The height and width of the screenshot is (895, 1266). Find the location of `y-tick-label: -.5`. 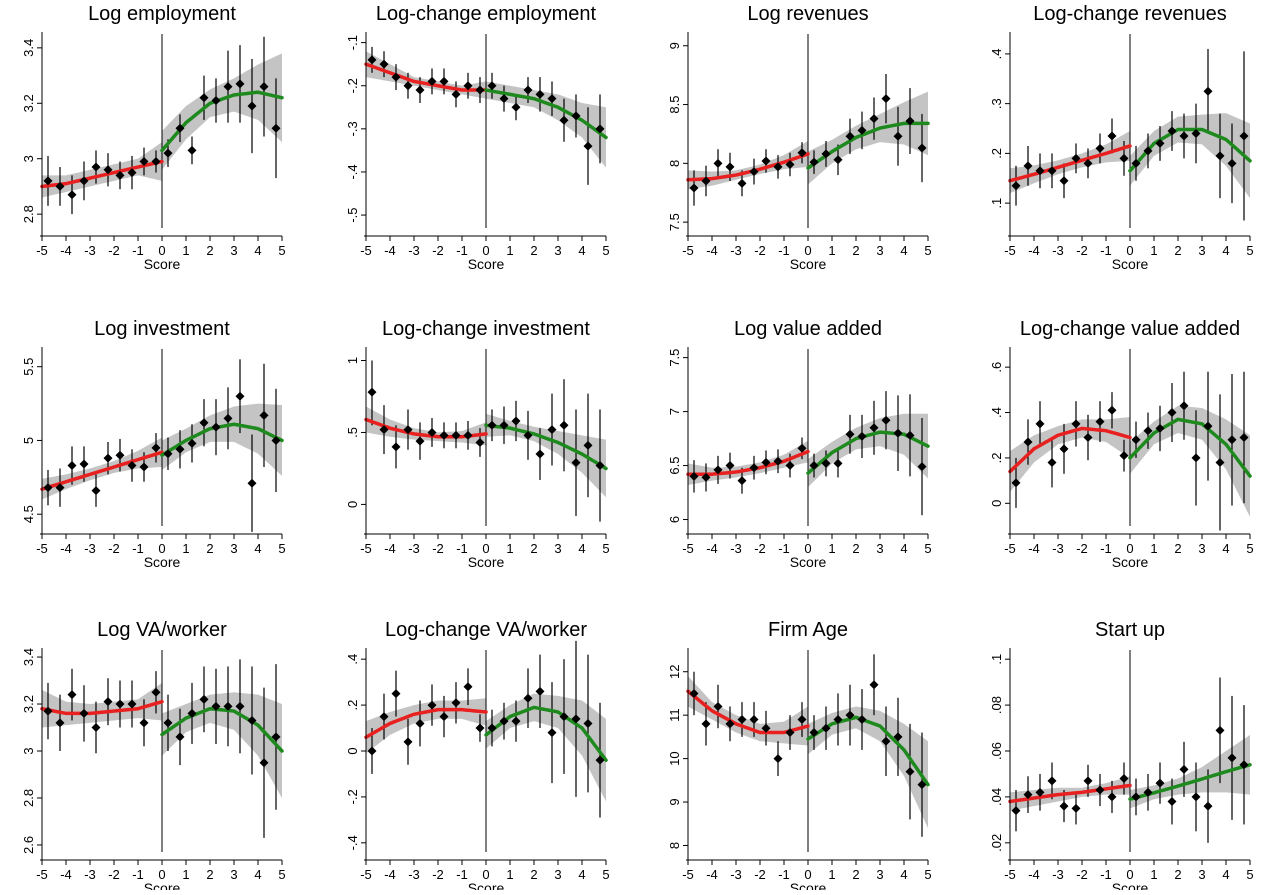

y-tick-label: -.5 is located at coordinates (352, 214).